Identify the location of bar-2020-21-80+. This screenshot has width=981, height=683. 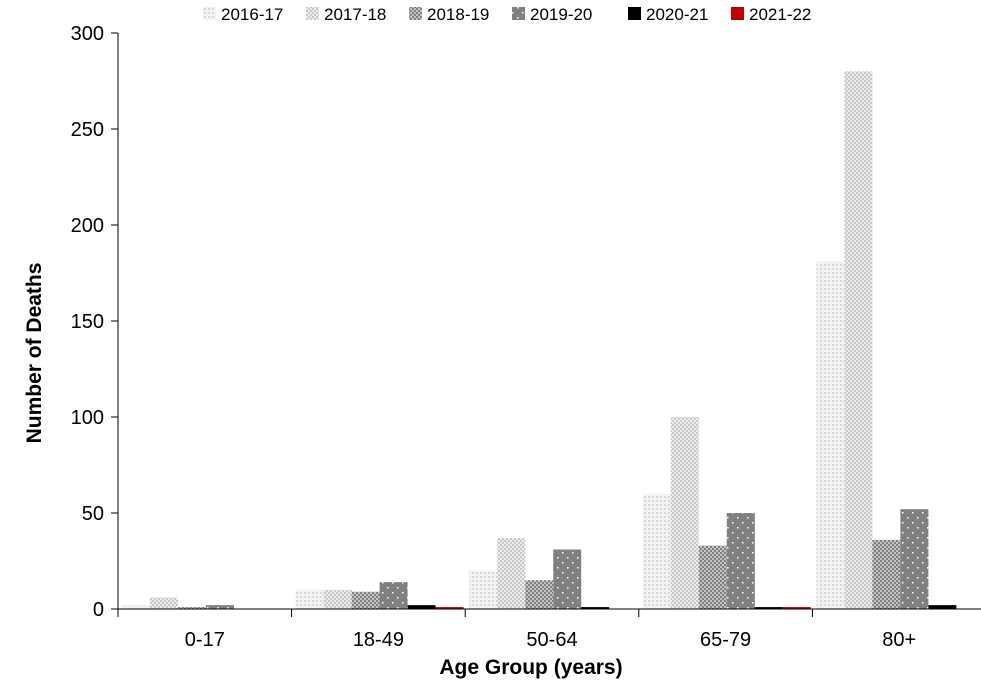
(942, 607).